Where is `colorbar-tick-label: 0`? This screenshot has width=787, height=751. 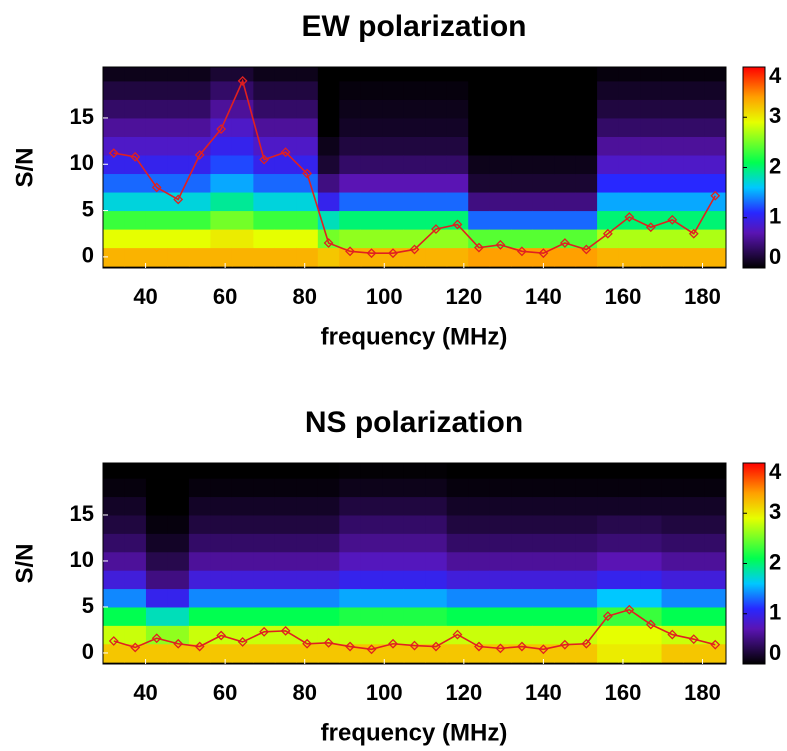
colorbar-tick-label: 0 is located at coordinates (775, 256).